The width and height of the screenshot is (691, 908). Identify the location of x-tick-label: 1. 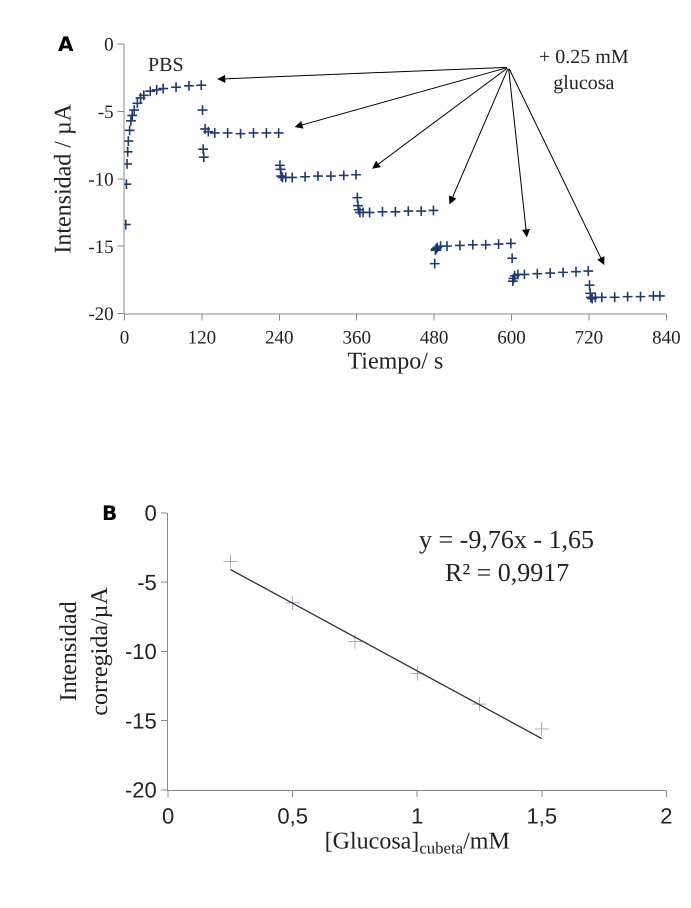
(417, 815).